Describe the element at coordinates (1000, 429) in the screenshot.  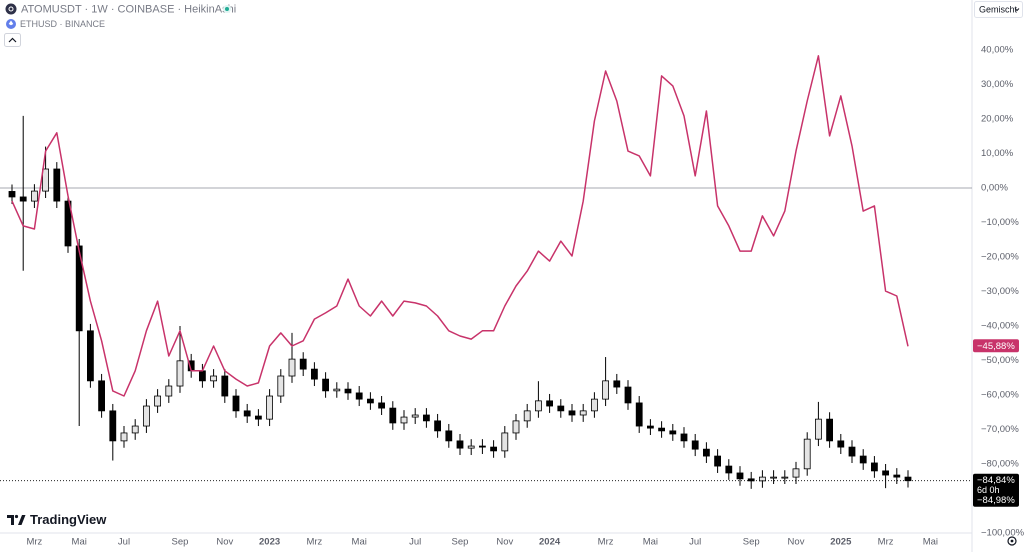
I see `y-tick-label: −70,00%` at that location.